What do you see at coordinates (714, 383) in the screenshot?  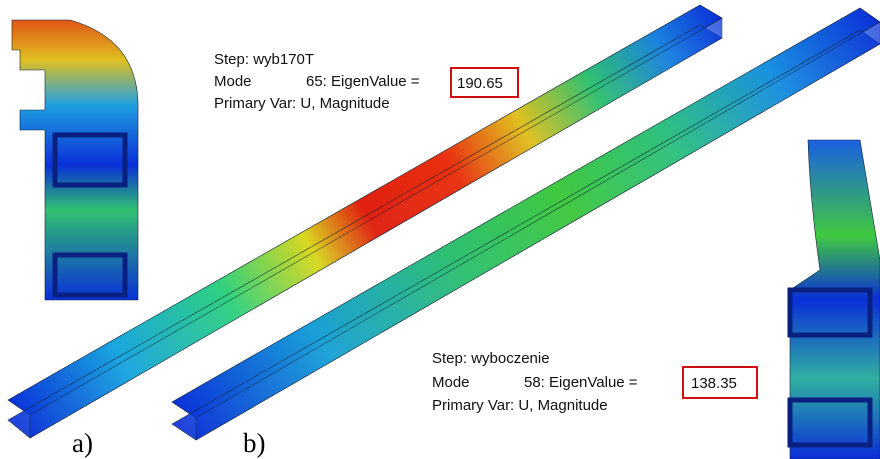 I see `eigen-value: 138.35` at bounding box center [714, 383].